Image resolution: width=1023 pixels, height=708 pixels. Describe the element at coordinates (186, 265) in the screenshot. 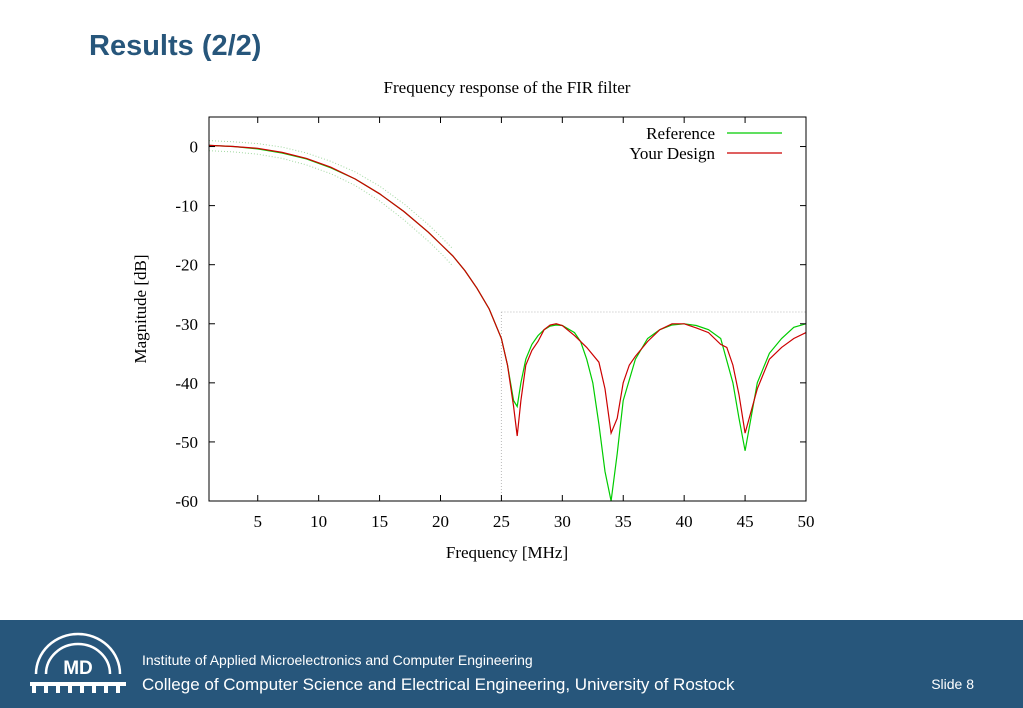

I see `y-tick-label: -20` at that location.